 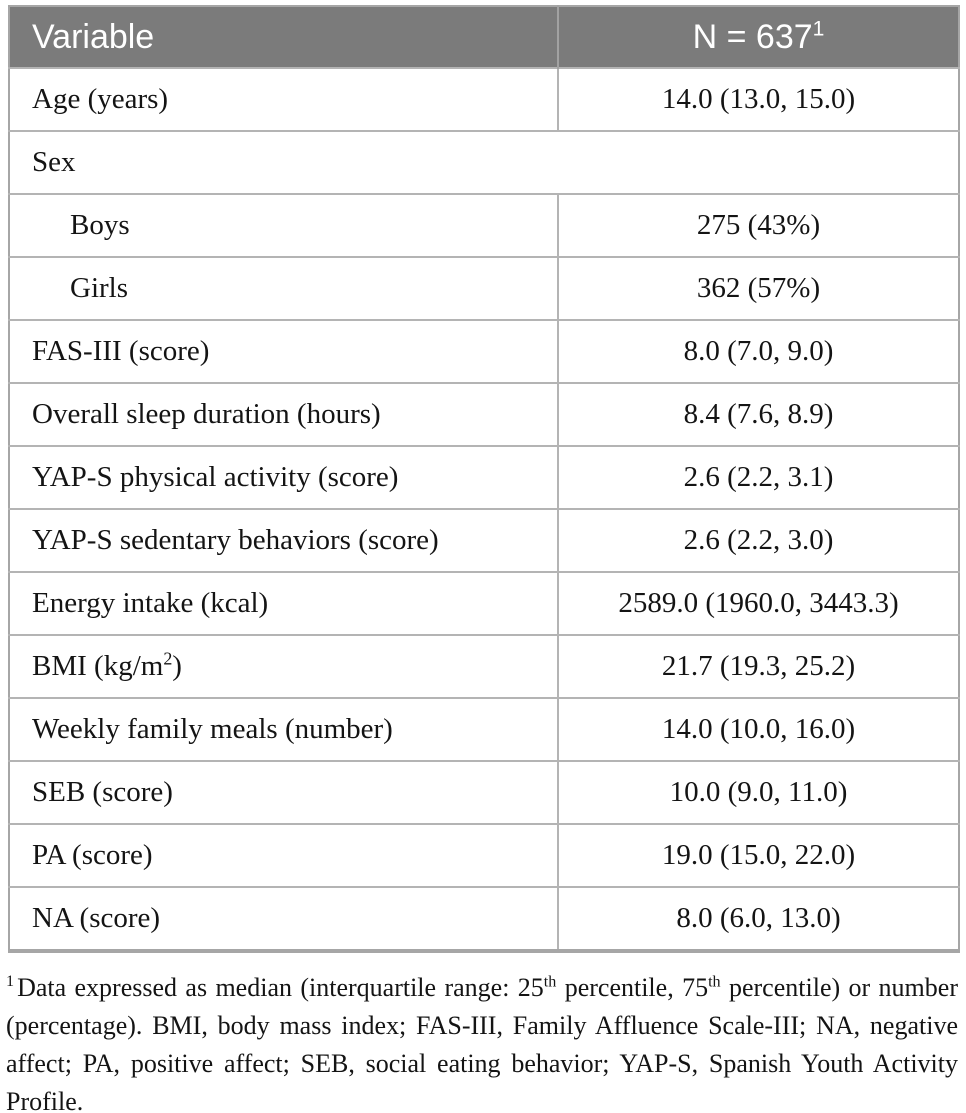 I want to click on row-label: Overall sleep duration (hours), so click(x=283, y=414).